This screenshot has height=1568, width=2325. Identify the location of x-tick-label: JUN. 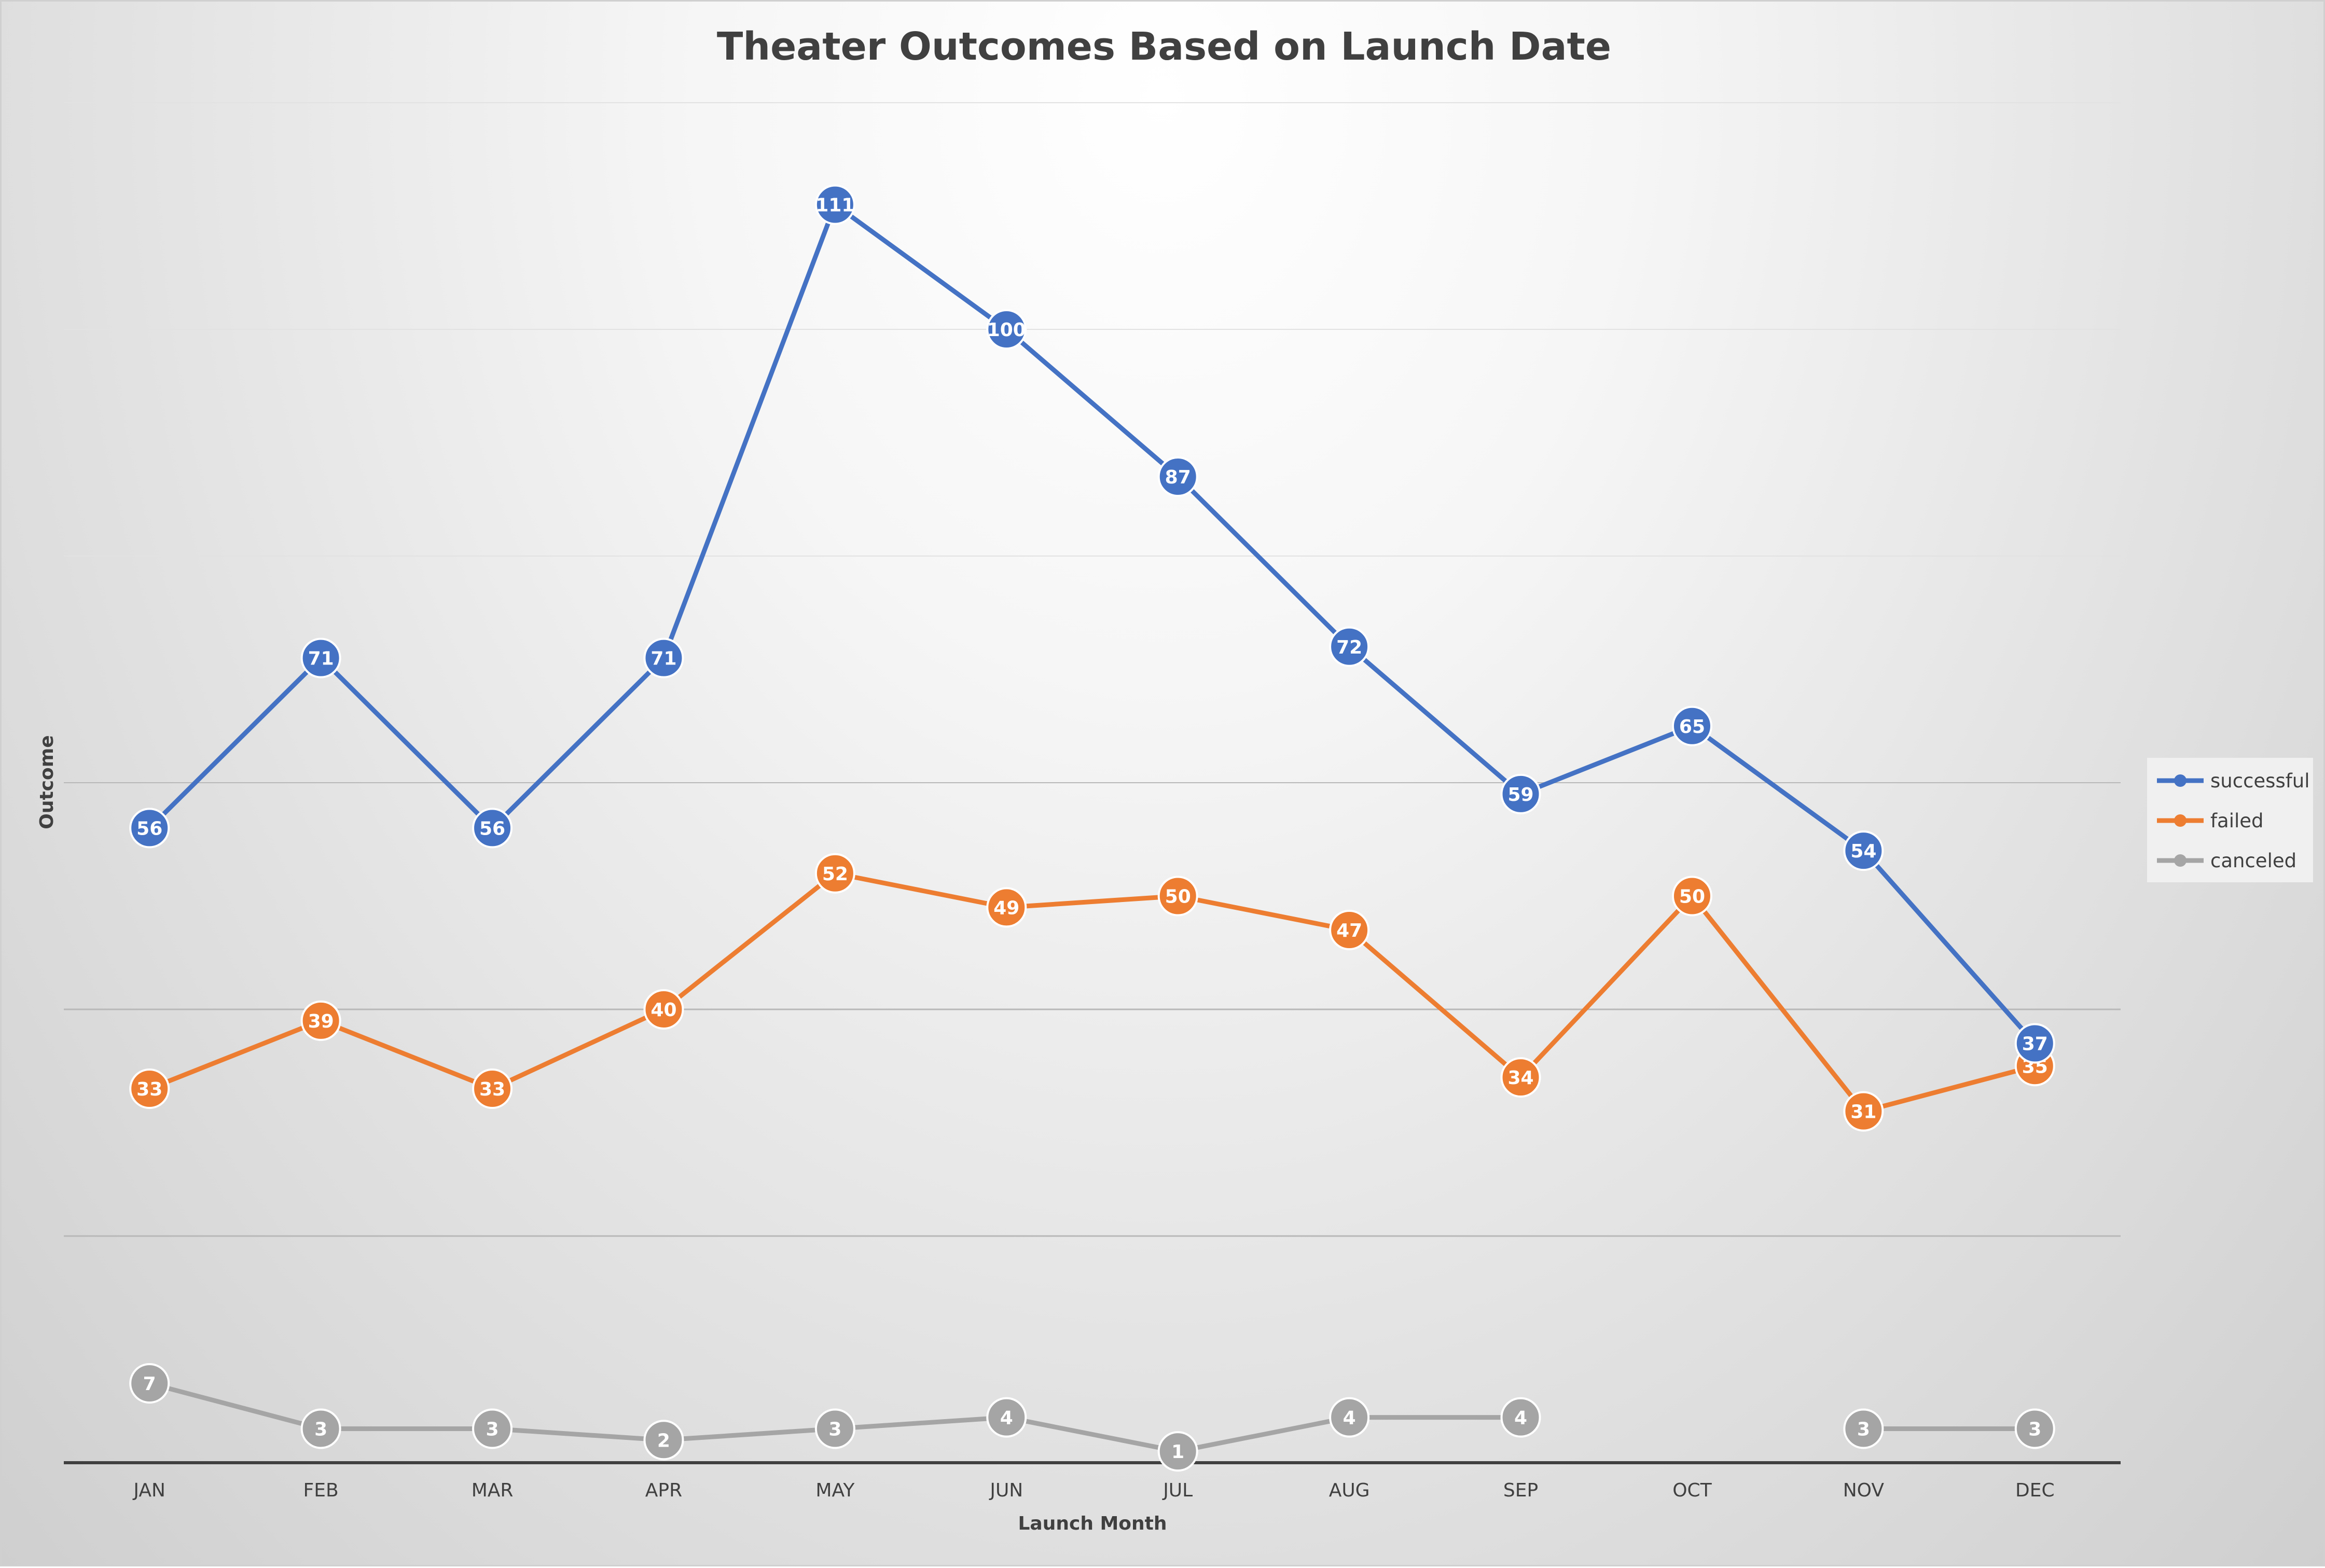
(1006, 1490).